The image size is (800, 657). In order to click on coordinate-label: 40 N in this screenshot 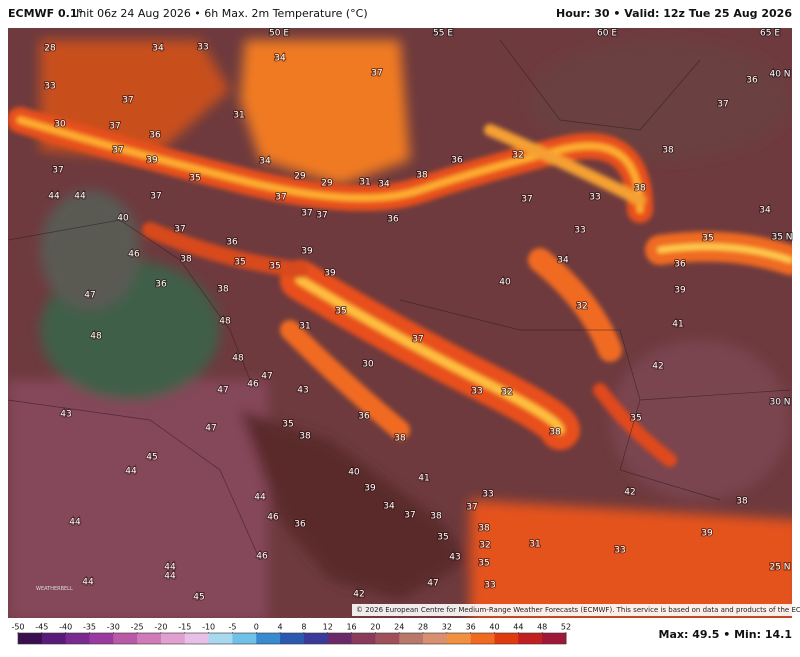, I will do `click(779, 75)`.